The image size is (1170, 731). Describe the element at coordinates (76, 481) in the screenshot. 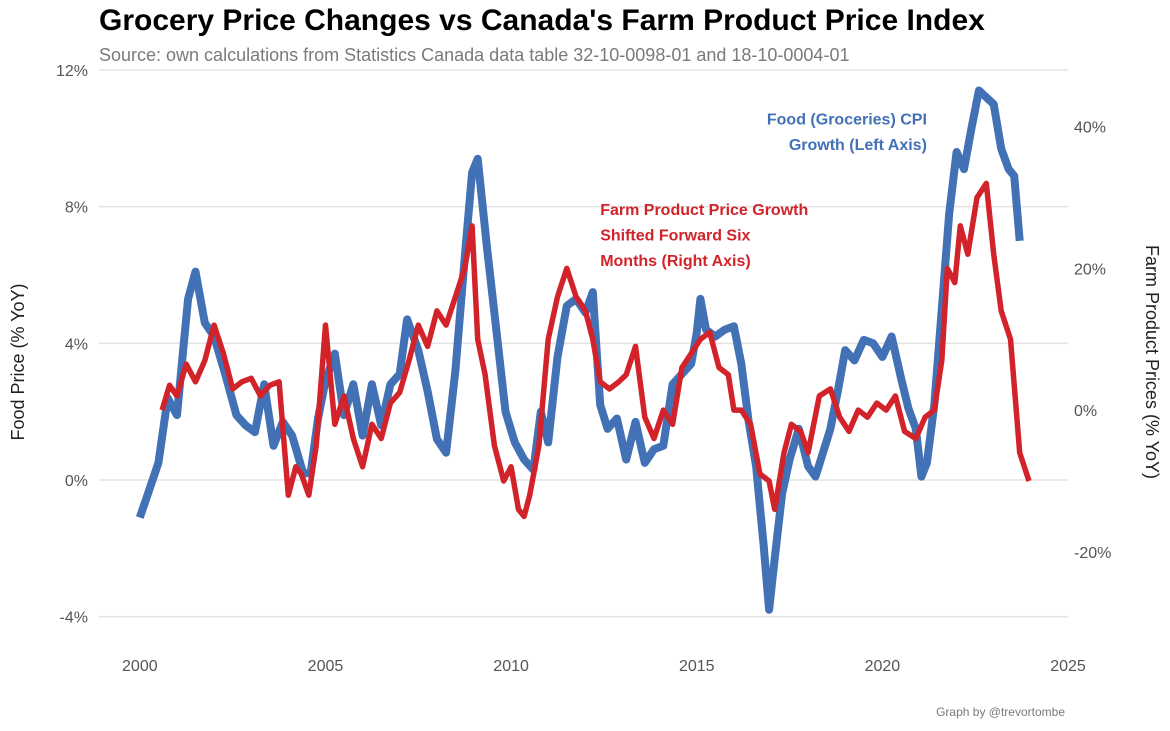

I see `y-tick-label: 0%` at that location.